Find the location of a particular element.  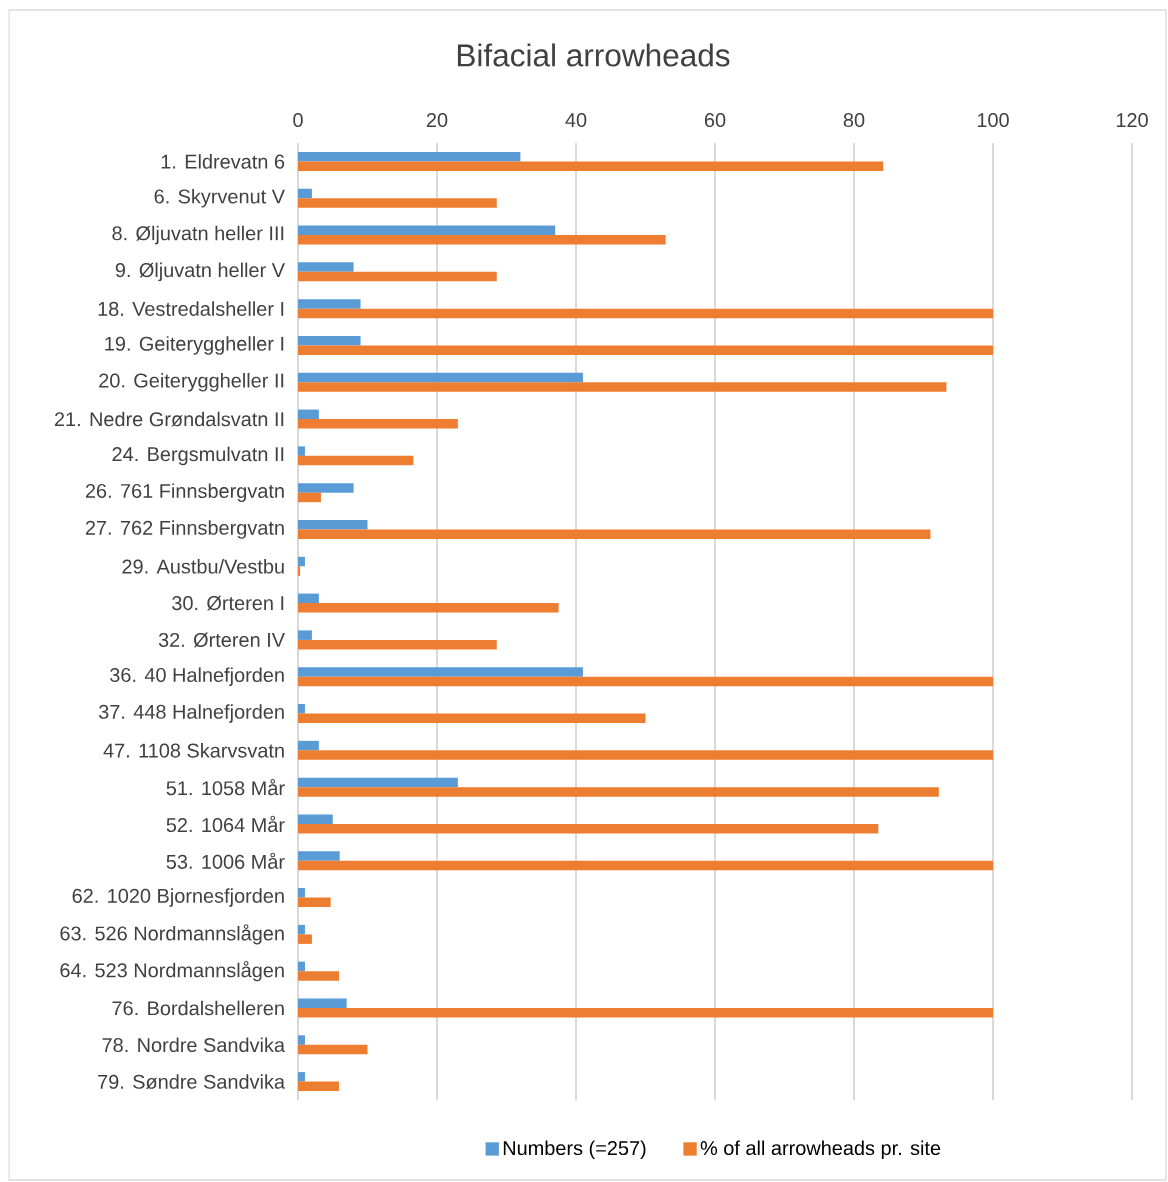

y-tick-label: 62. 1020 Bjornesfjorden is located at coordinates (178, 897).